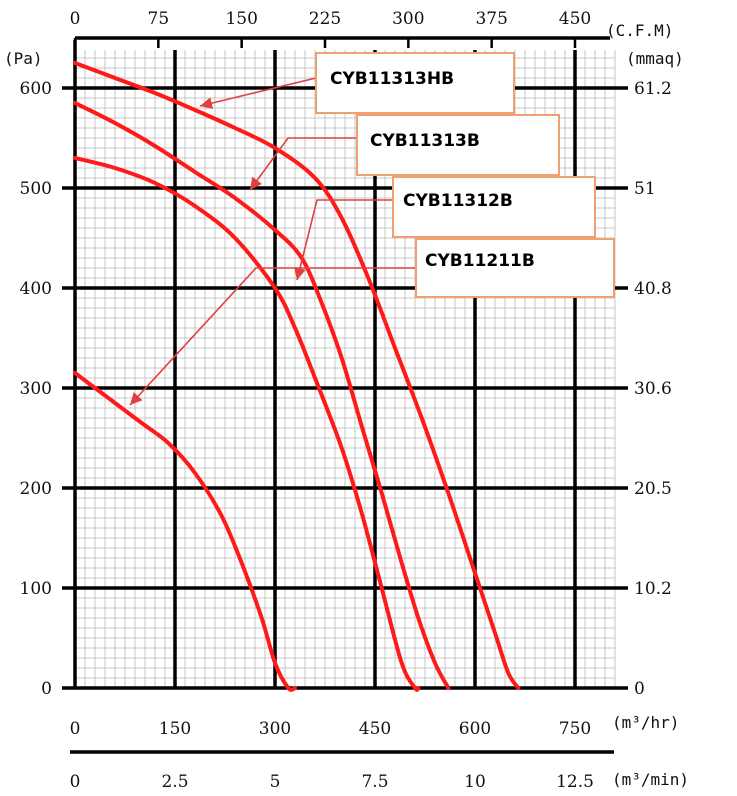 This screenshot has width=737, height=796. Describe the element at coordinates (458, 201) in the screenshot. I see `callout-label: CYB11312B` at that location.